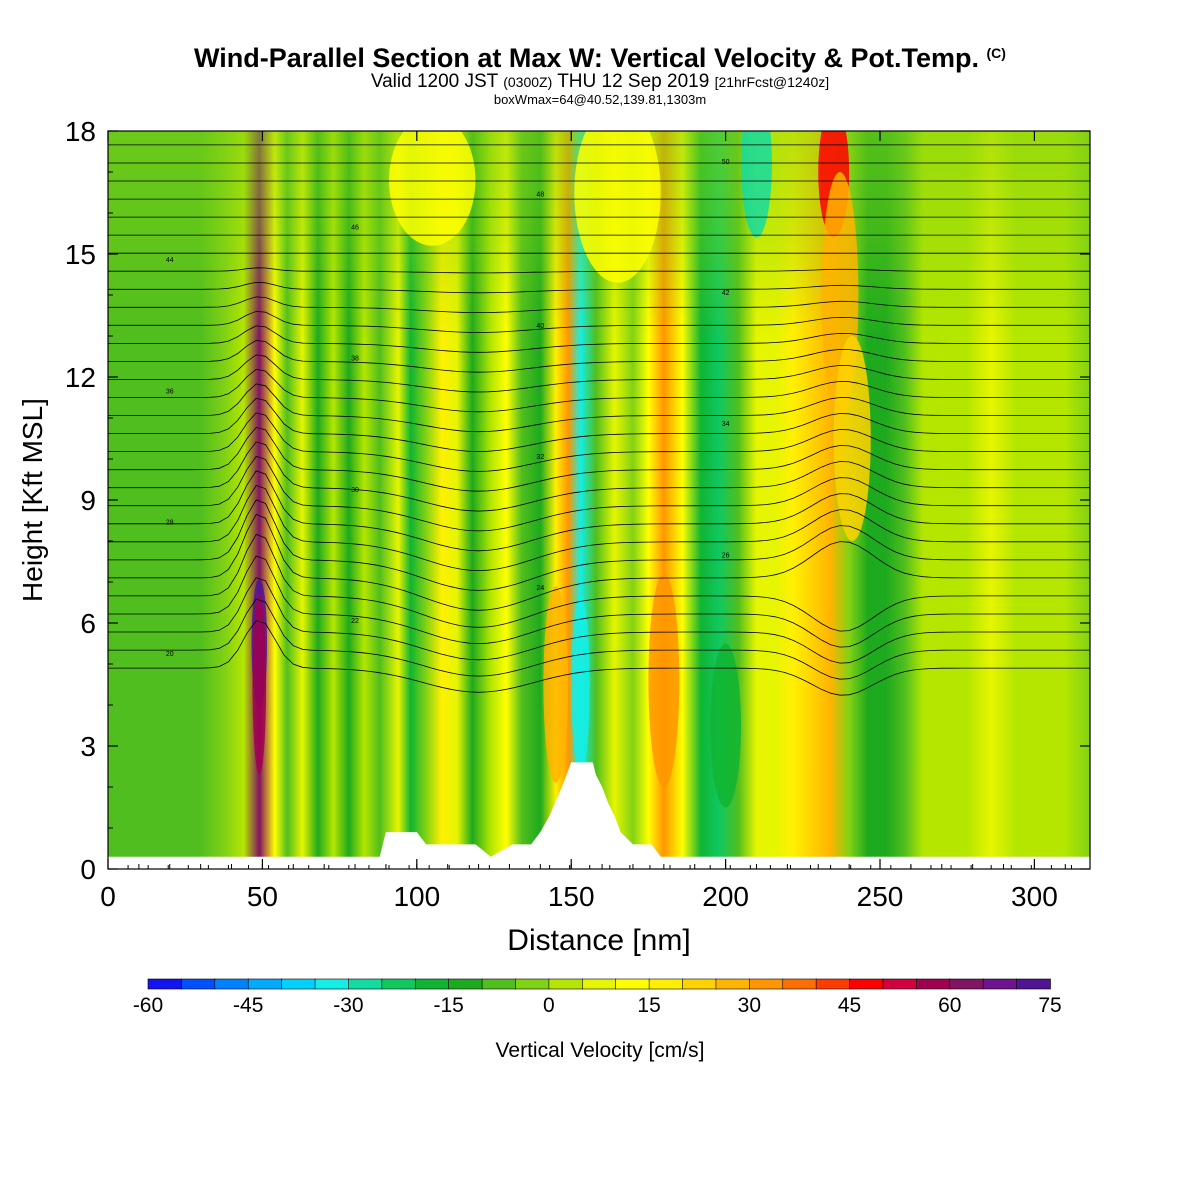 This screenshot has height=1200, width=1200. I want to click on contour-label: 26, so click(726, 555).